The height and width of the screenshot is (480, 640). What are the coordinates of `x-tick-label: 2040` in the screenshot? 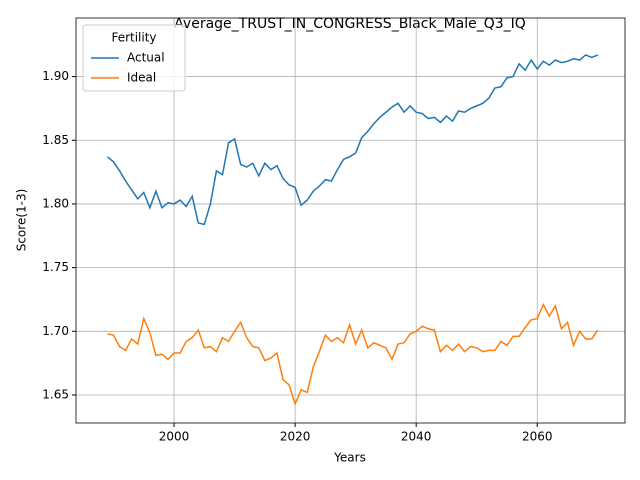 It's located at (416, 437).